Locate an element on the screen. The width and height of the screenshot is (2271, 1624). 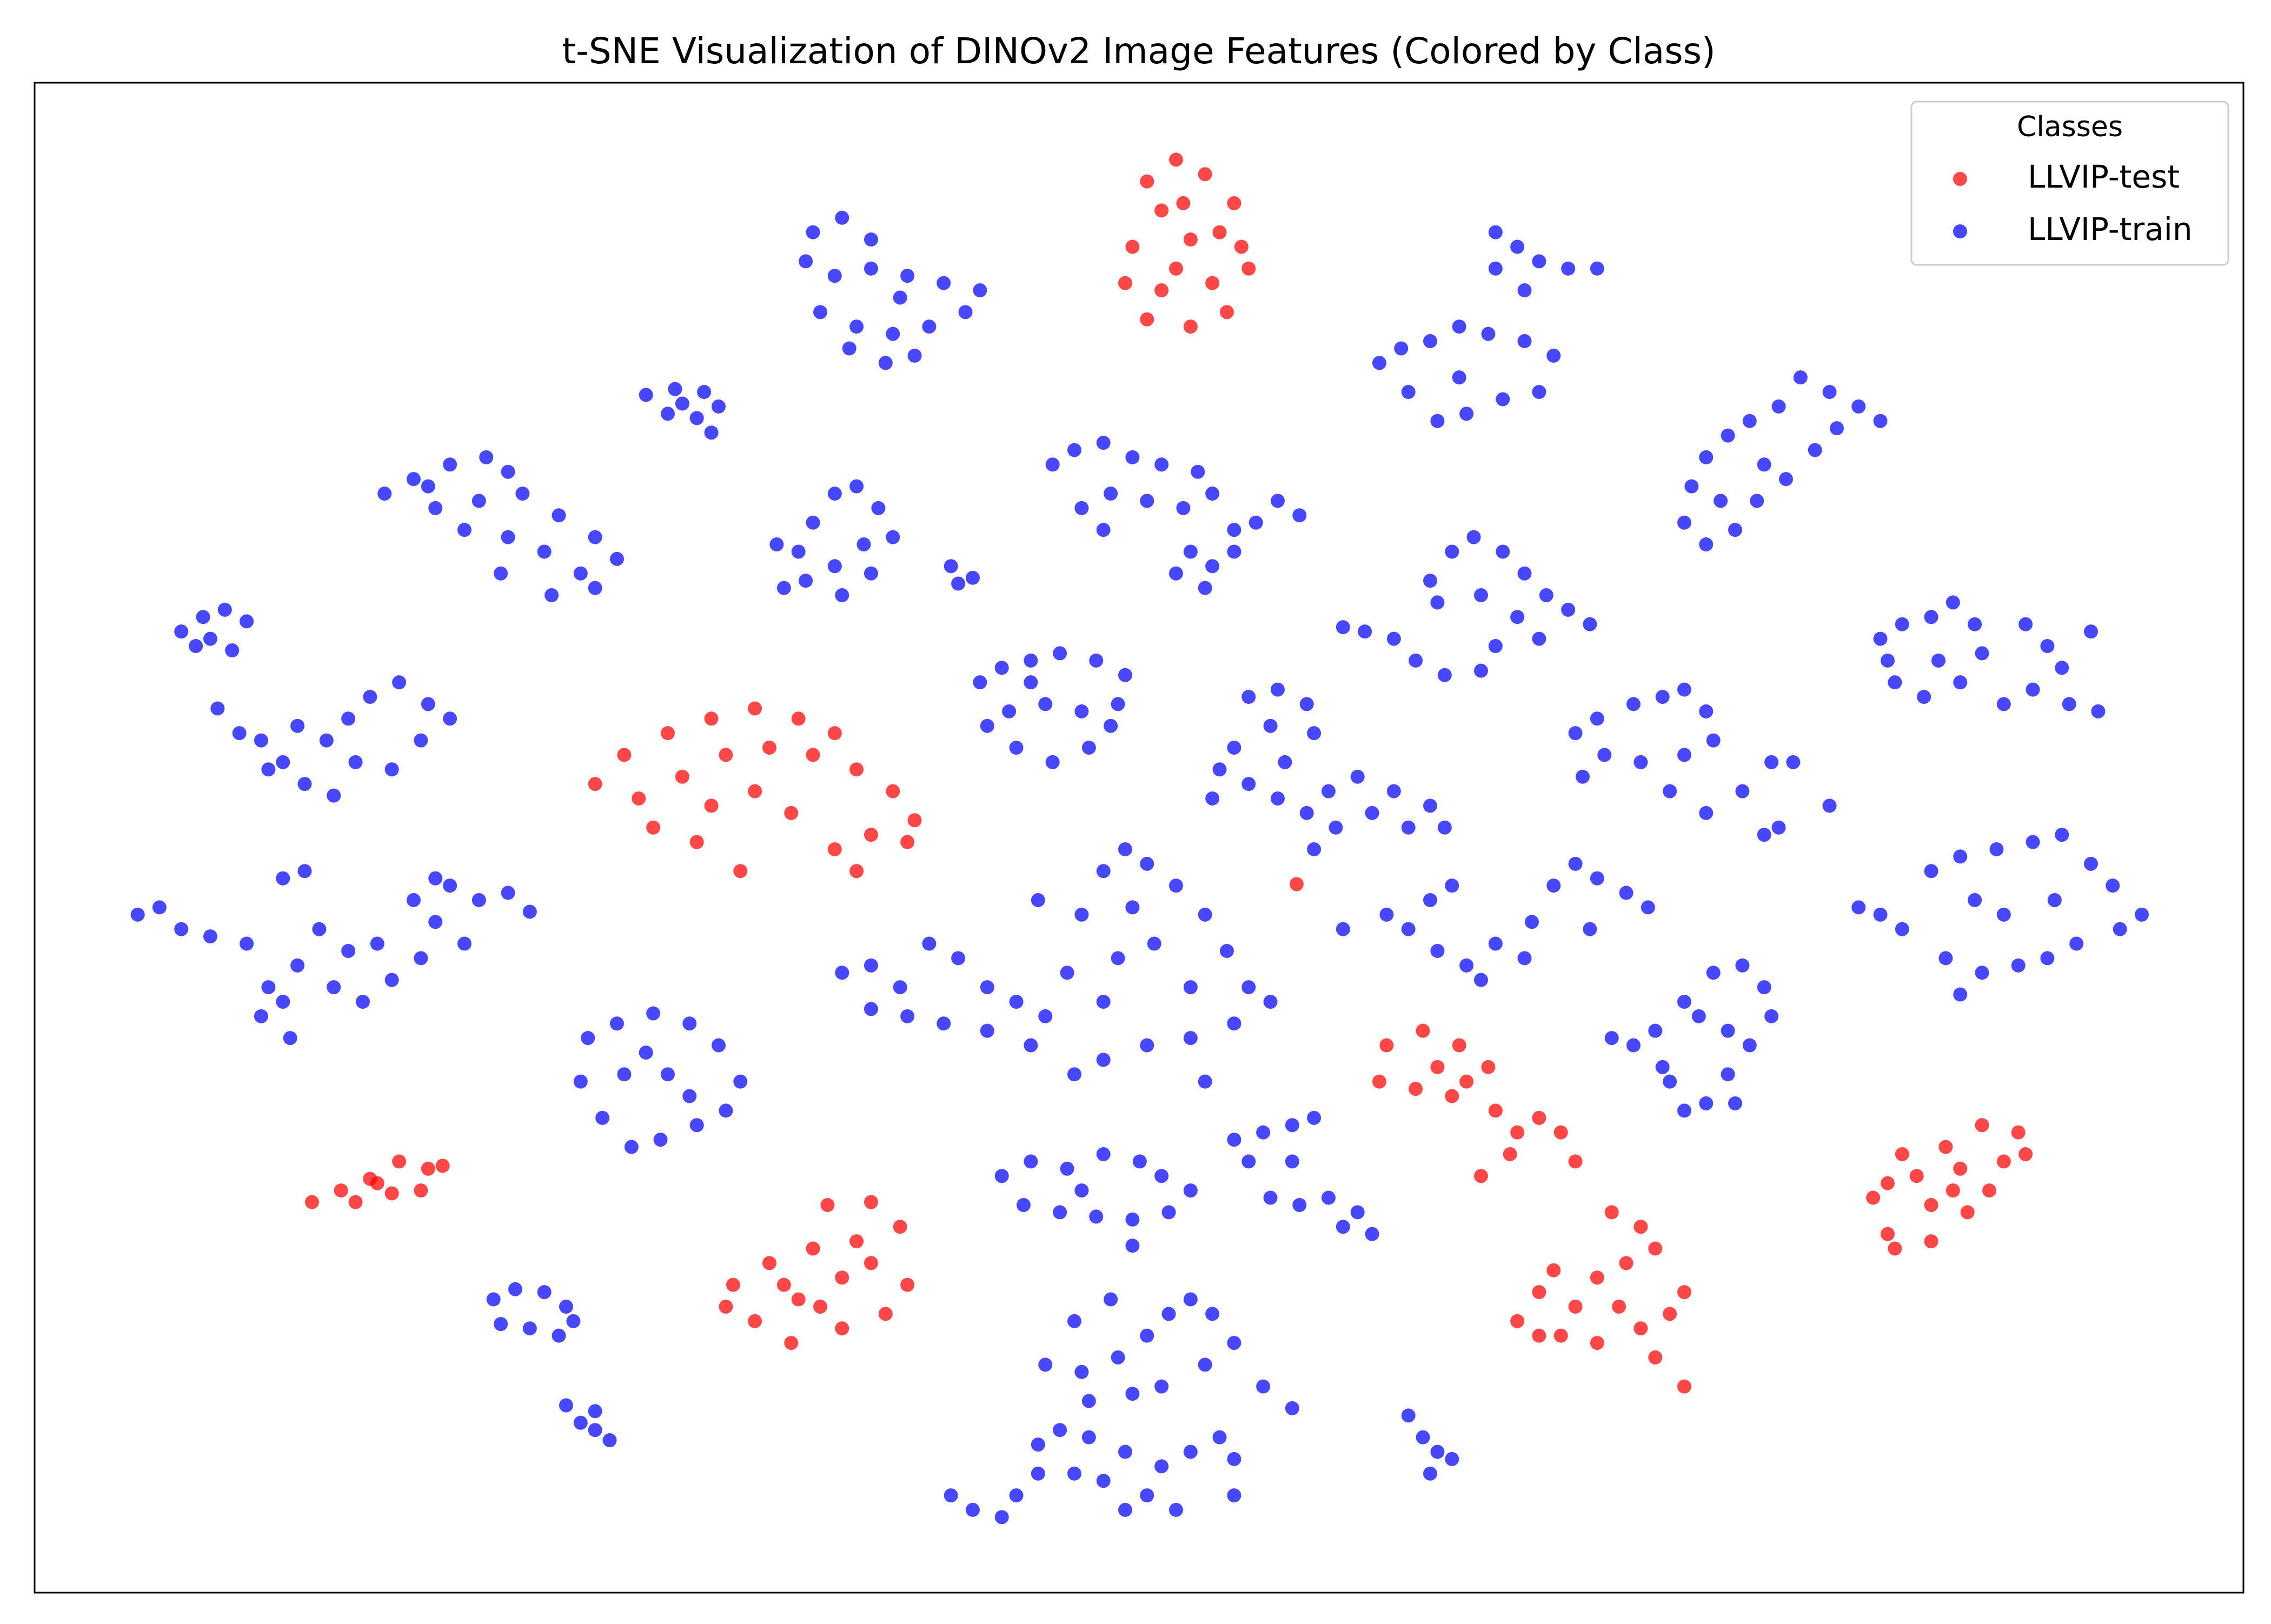
legend-marker is located at coordinates (1960, 179).